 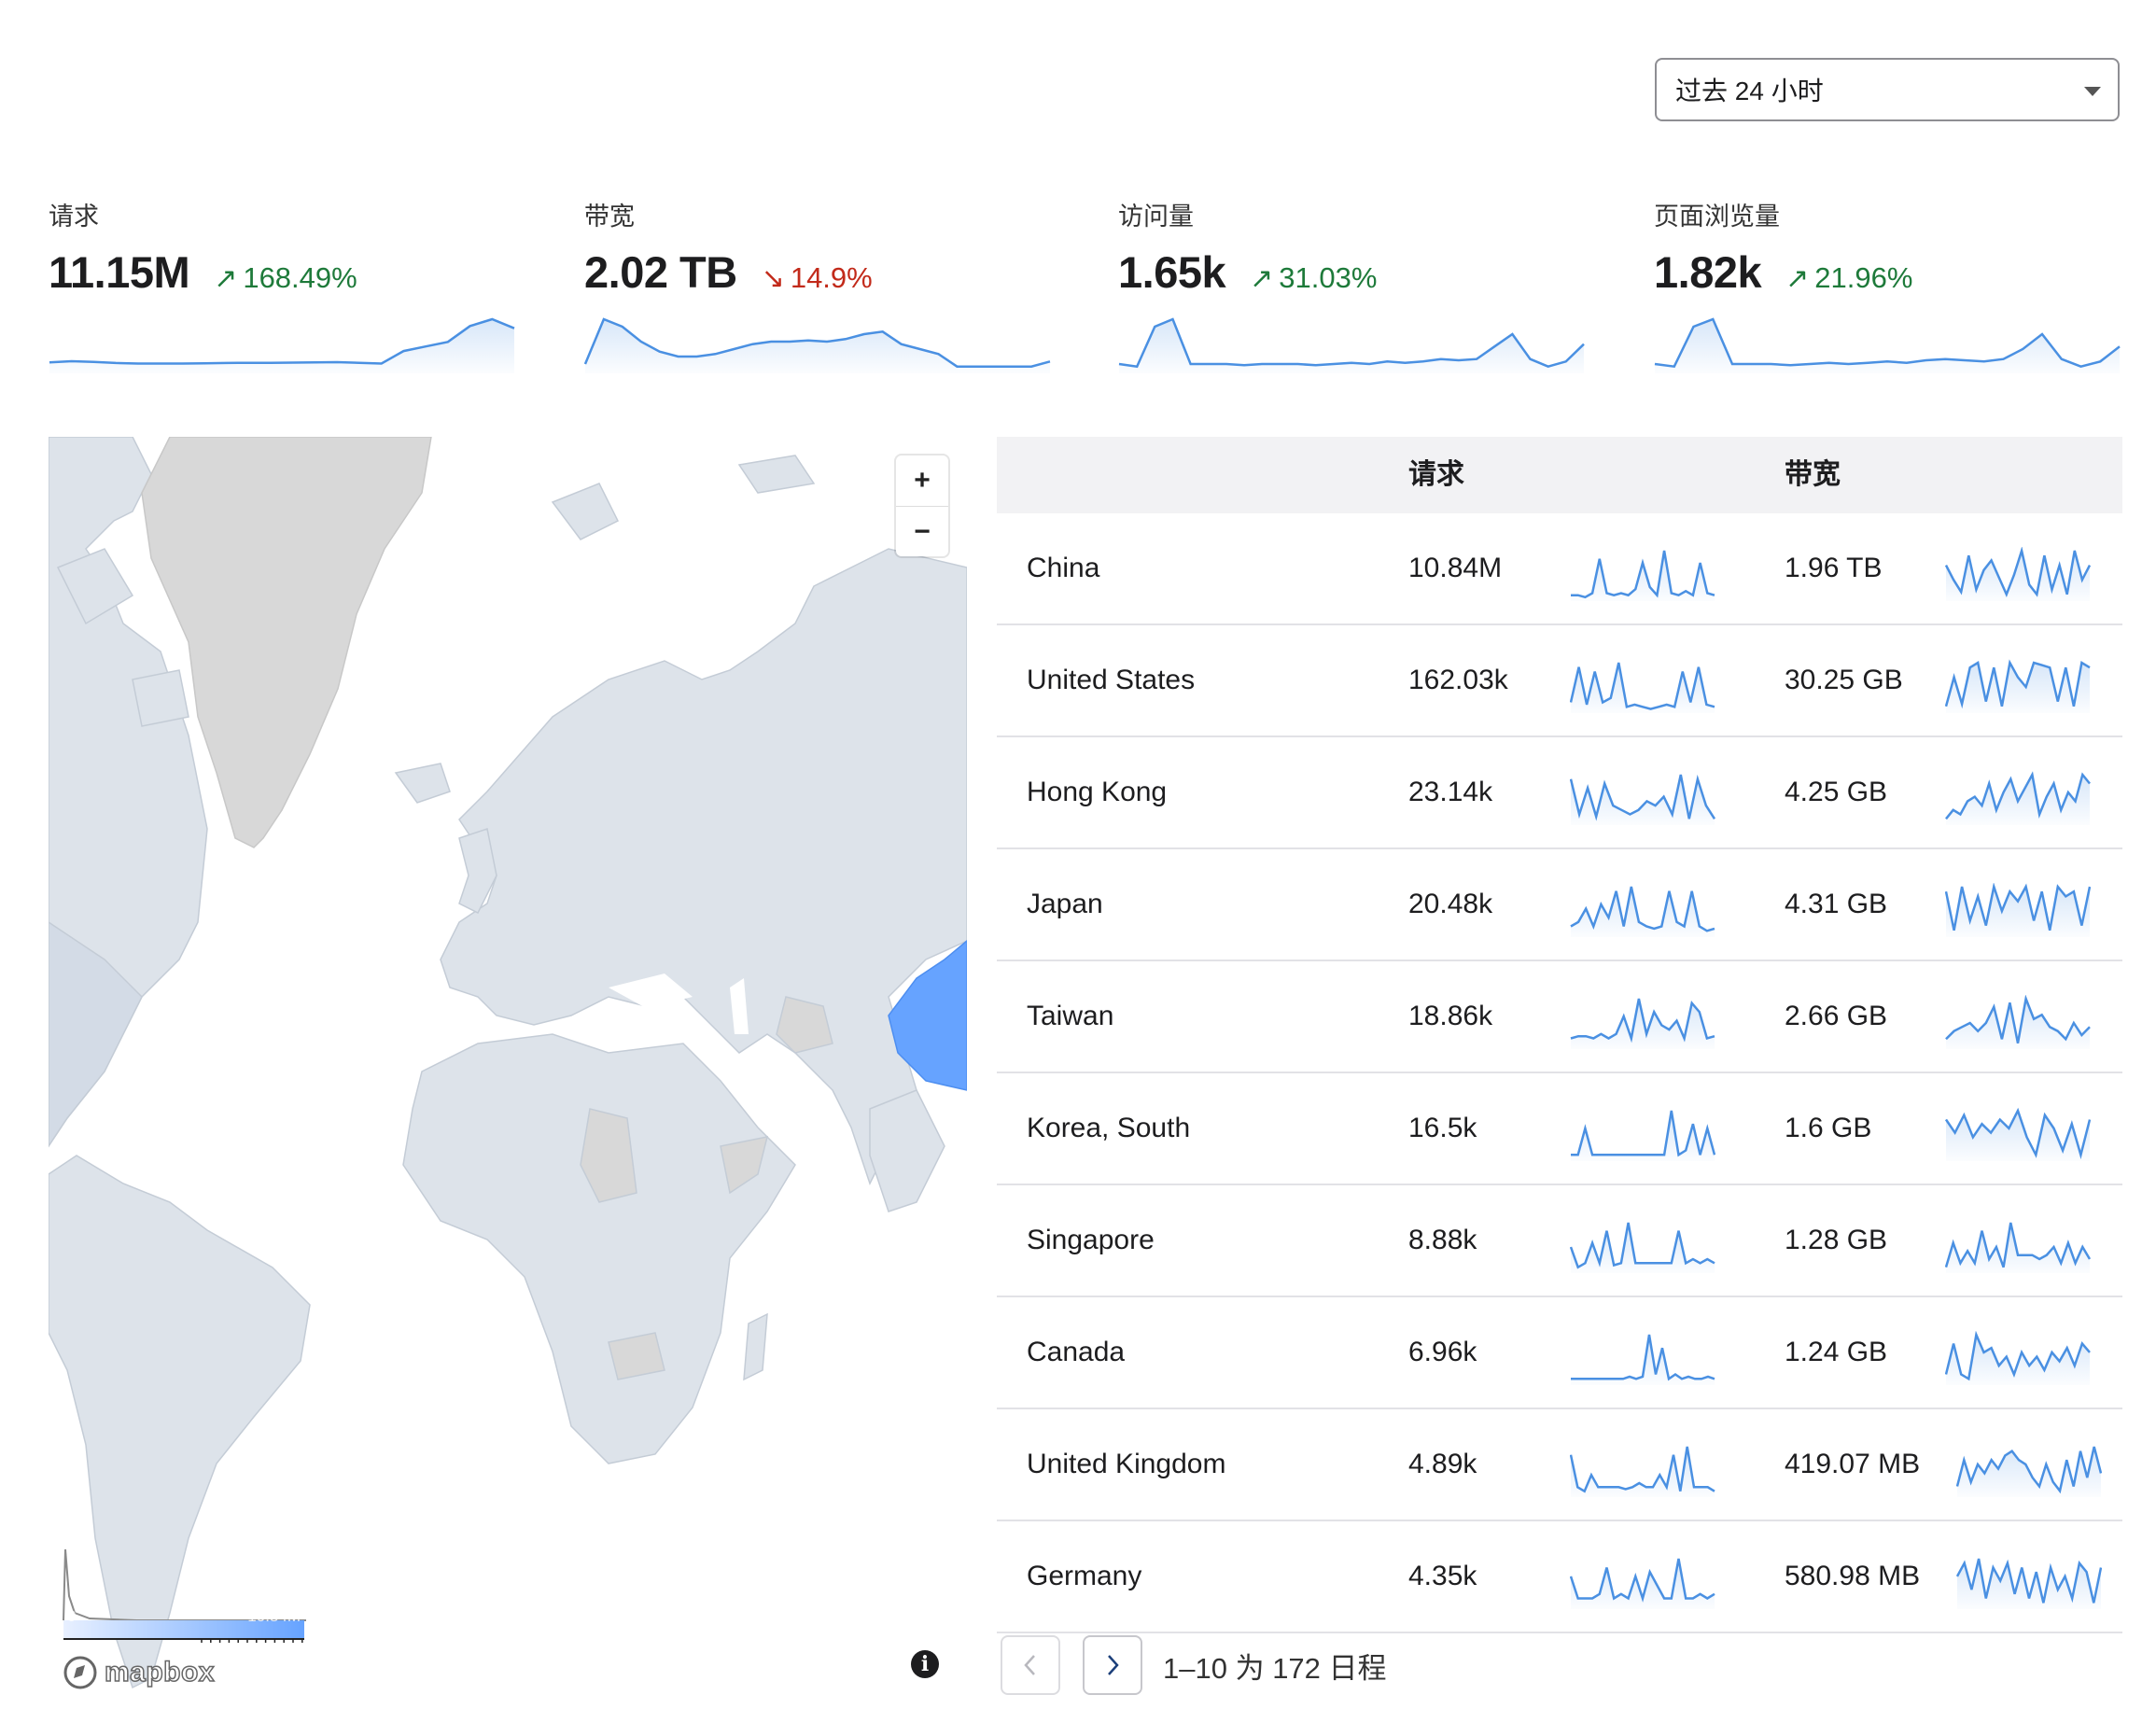 I want to click on table-row: China 10.84M 1.96 TB, so click(x=1559, y=569).